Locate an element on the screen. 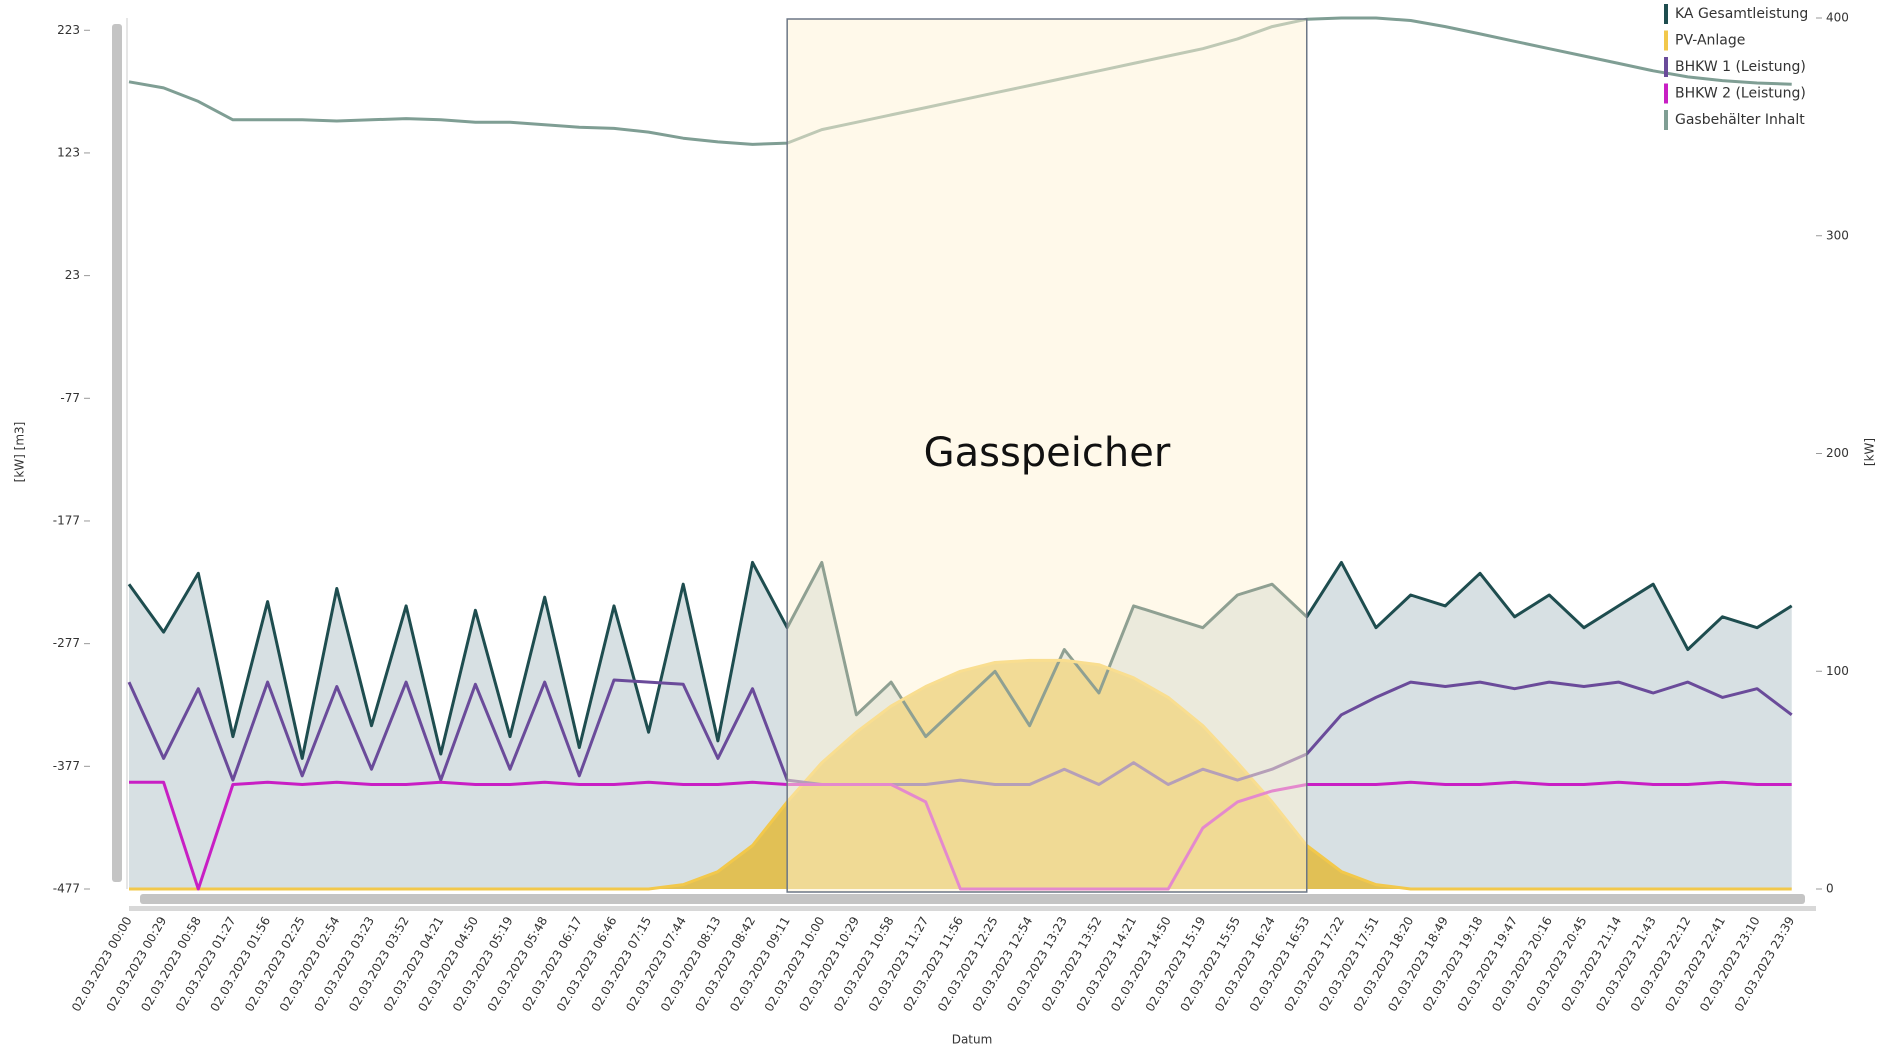  y2-tick-label: 400 is located at coordinates (1837, 18).